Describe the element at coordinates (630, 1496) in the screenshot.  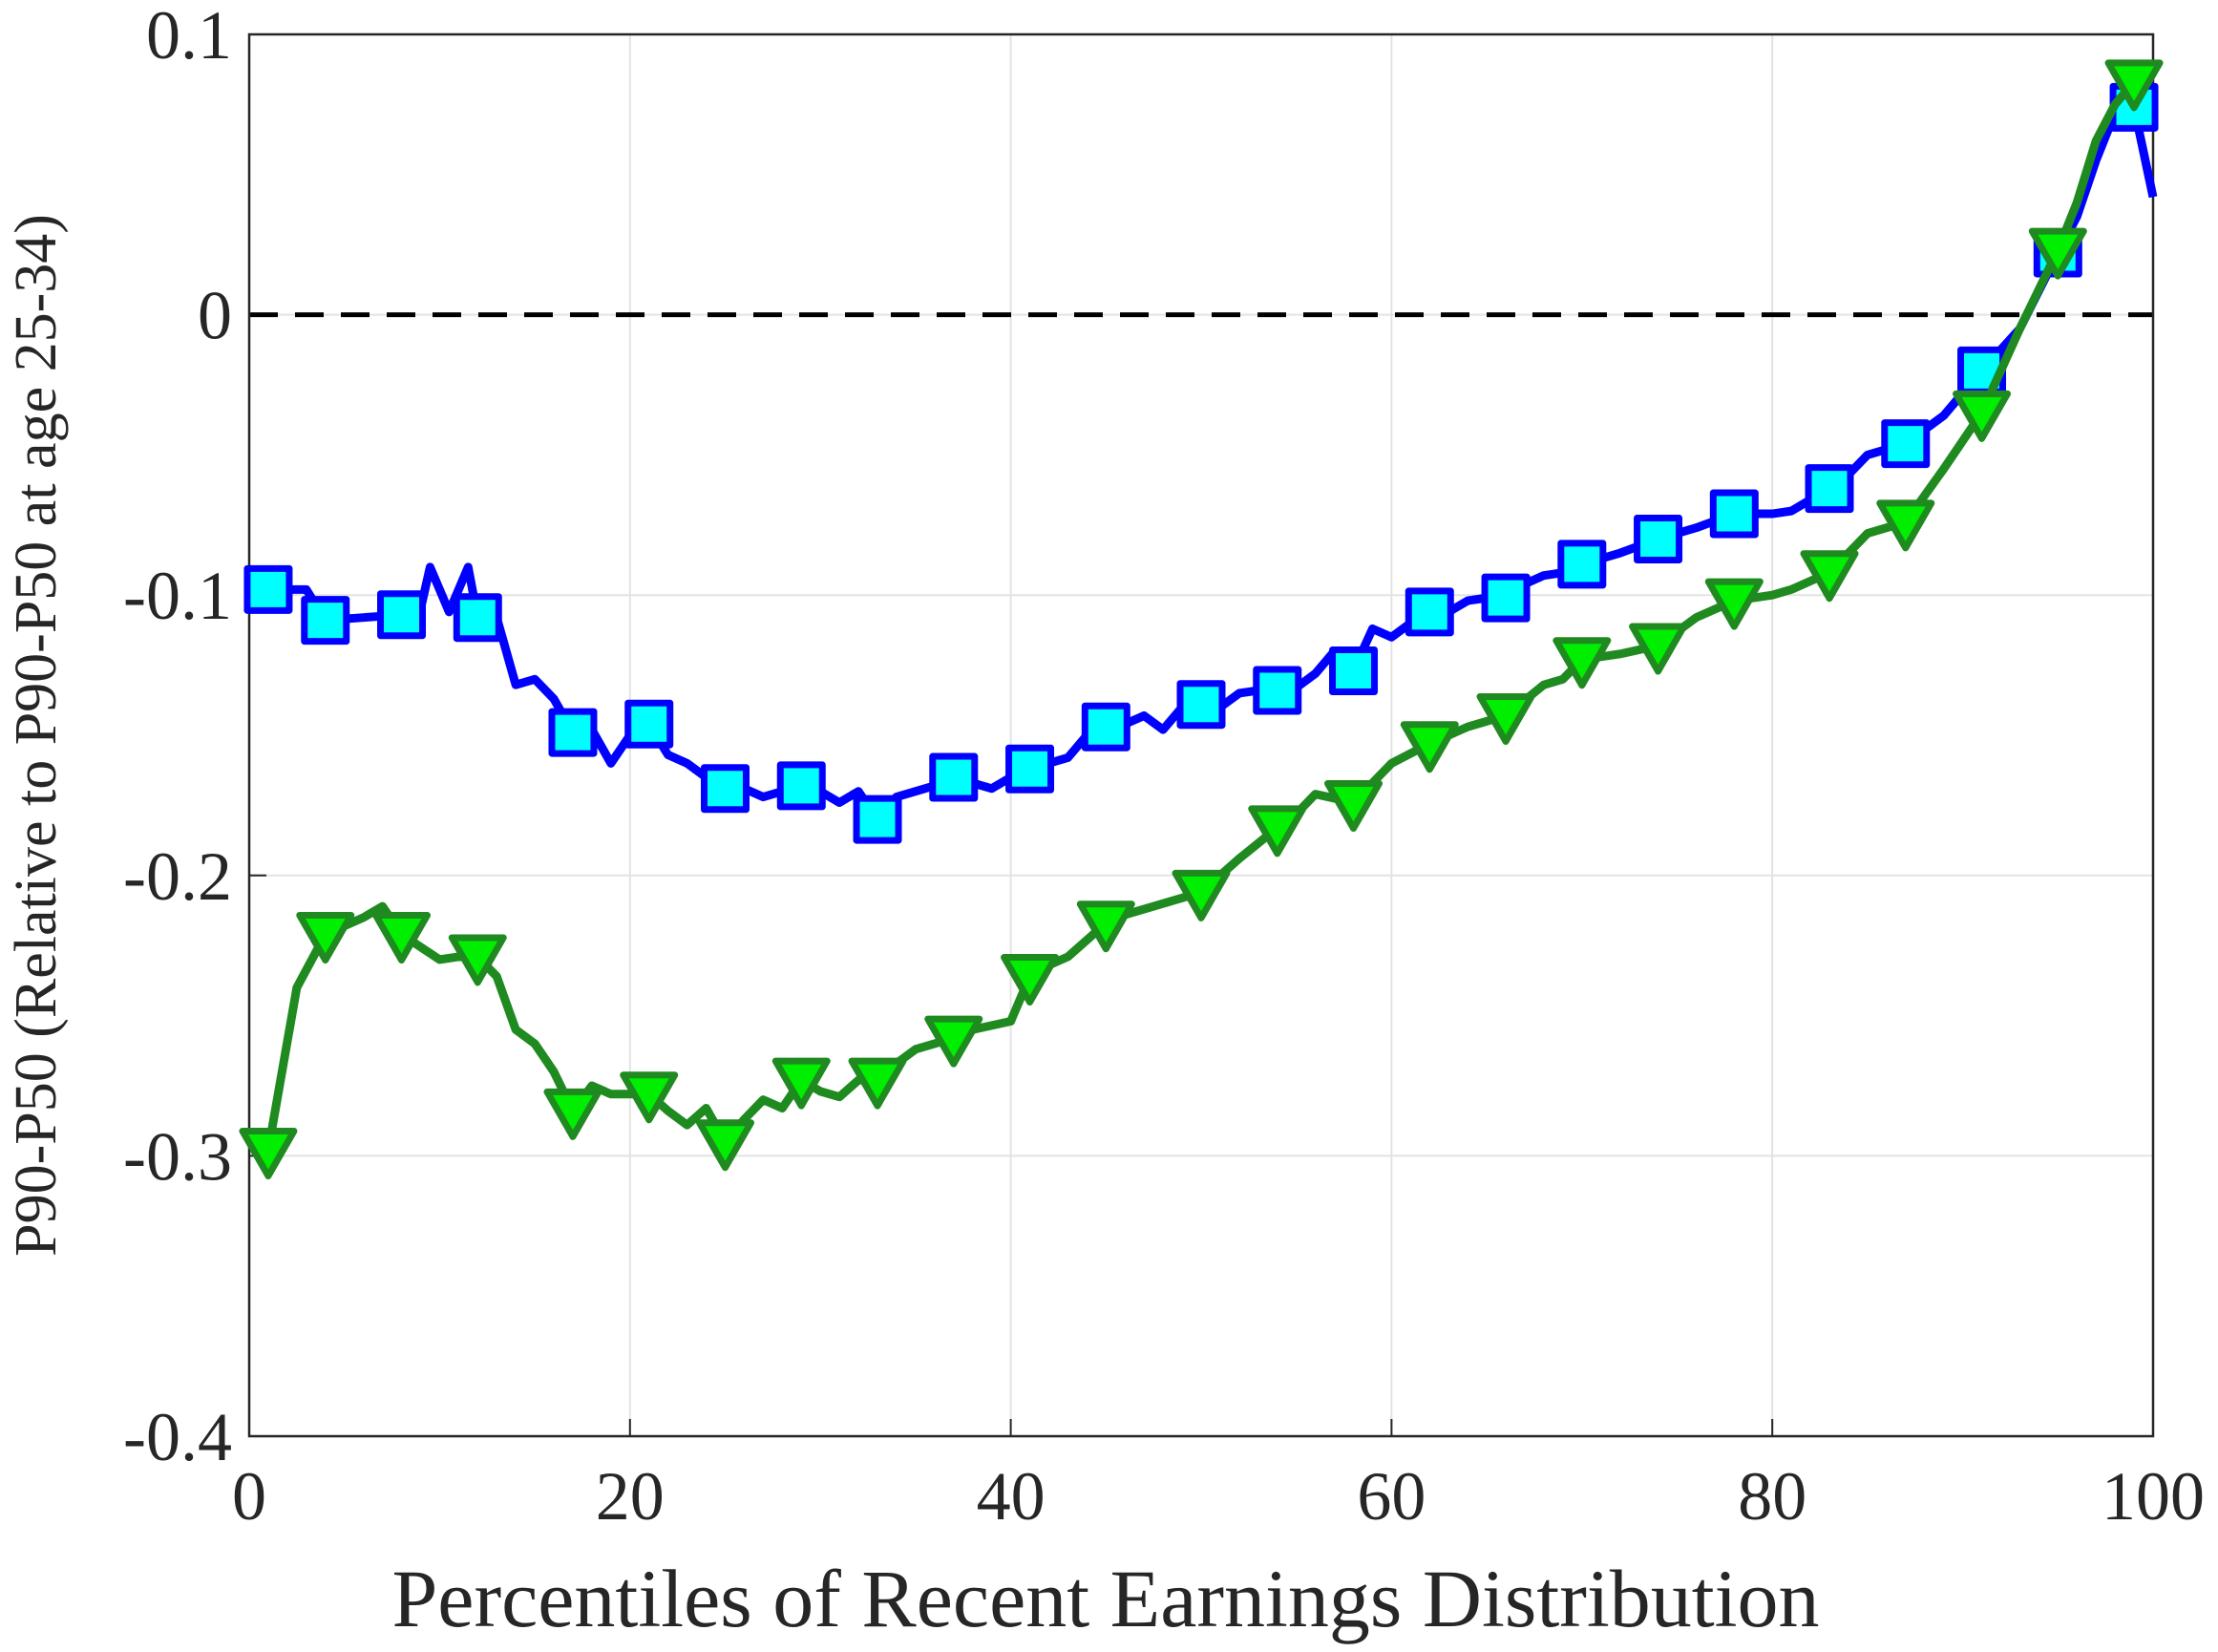
I see `x-tick-label: 20` at that location.